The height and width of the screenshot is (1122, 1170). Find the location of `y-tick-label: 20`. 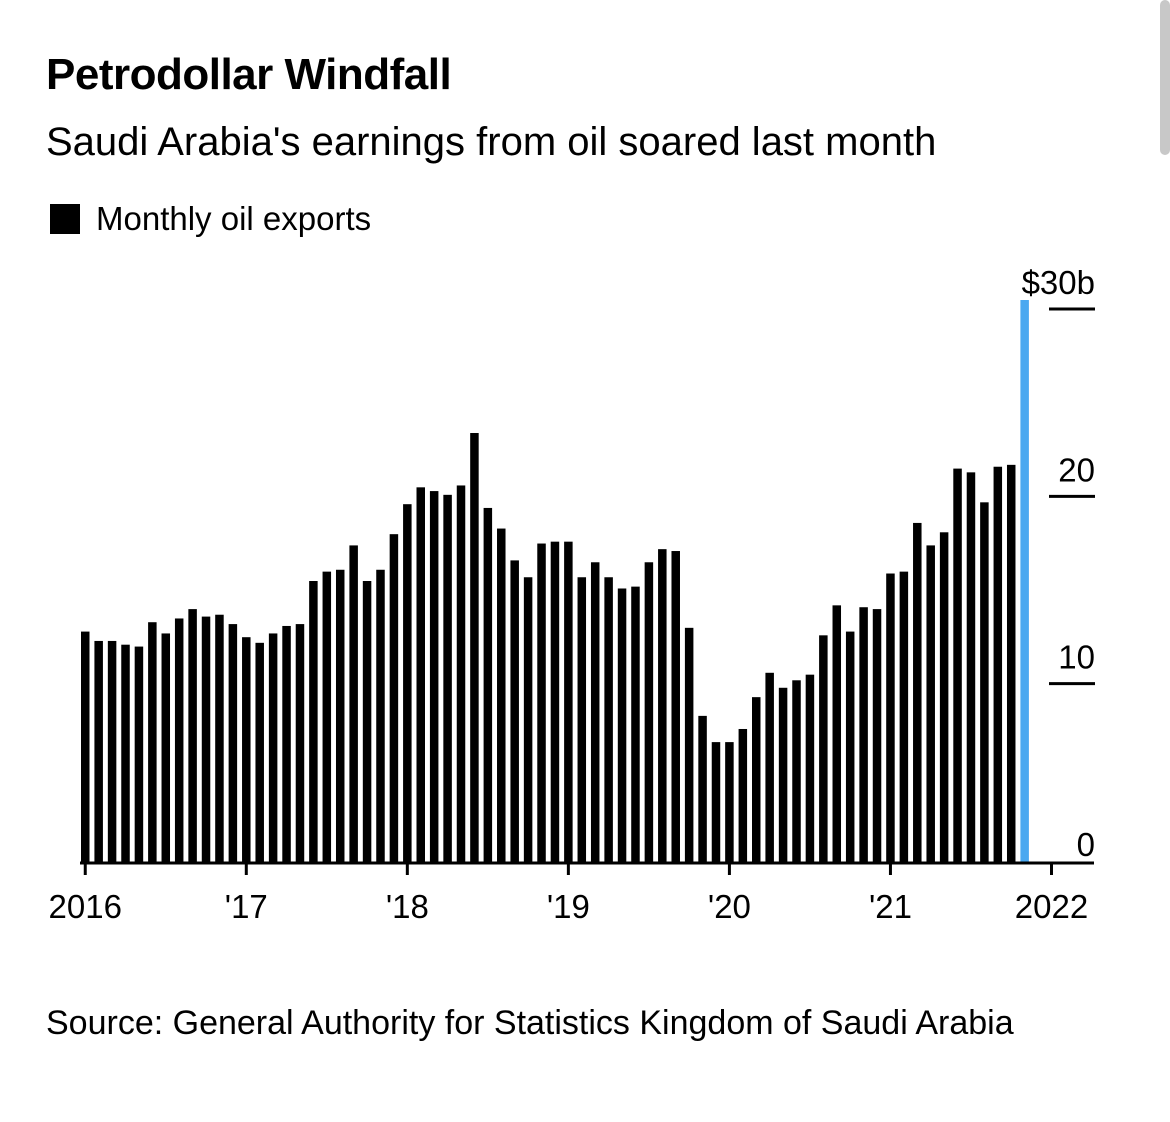

y-tick-label: 20 is located at coordinates (1076, 469).